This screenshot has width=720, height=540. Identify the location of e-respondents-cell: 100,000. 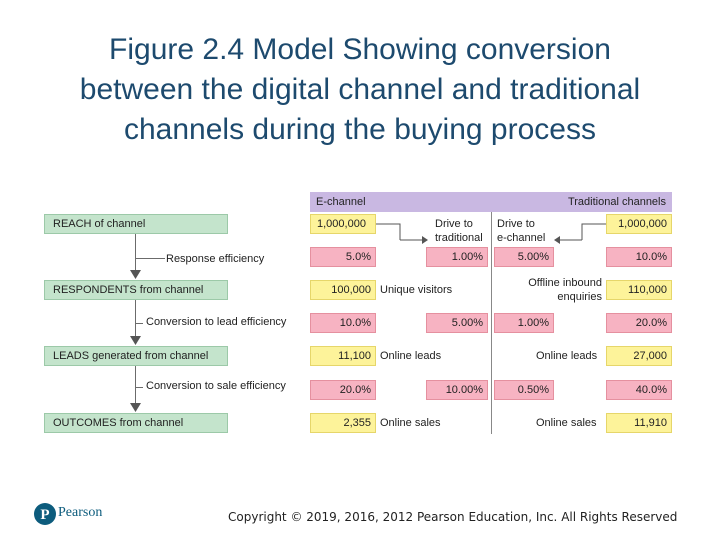
(343, 290).